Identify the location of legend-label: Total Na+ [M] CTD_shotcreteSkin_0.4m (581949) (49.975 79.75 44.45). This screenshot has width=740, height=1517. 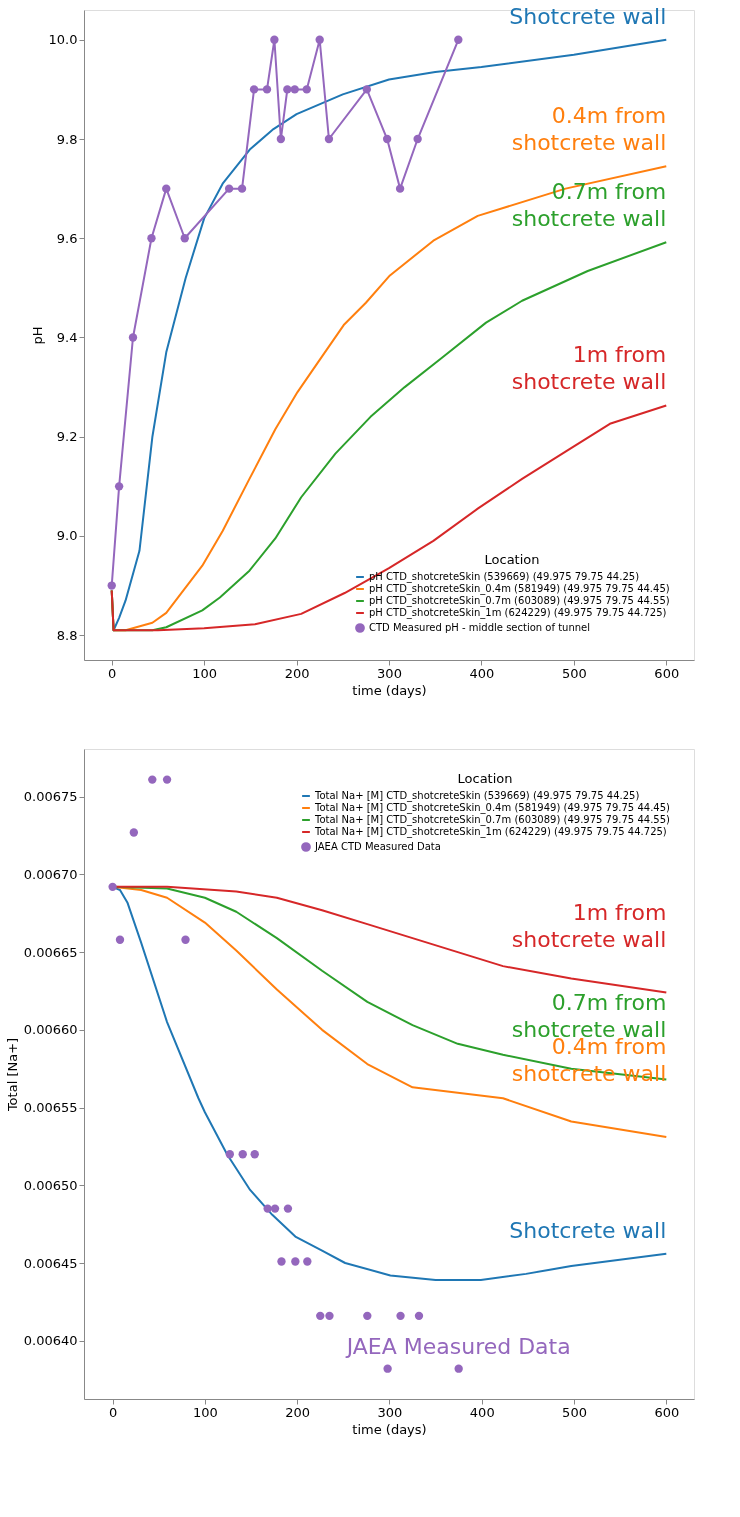
(492, 808).